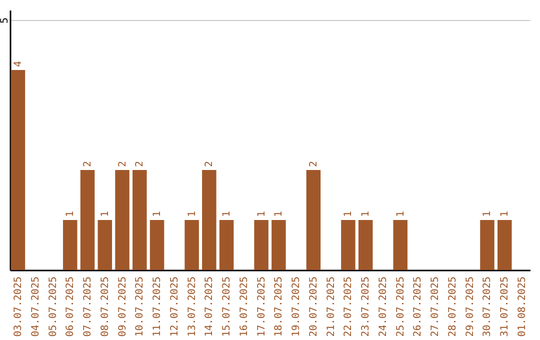 This screenshot has height=340, width=540. What do you see at coordinates (227, 306) in the screenshot?
I see `x-tick-label: 15.07.2025` at bounding box center [227, 306].